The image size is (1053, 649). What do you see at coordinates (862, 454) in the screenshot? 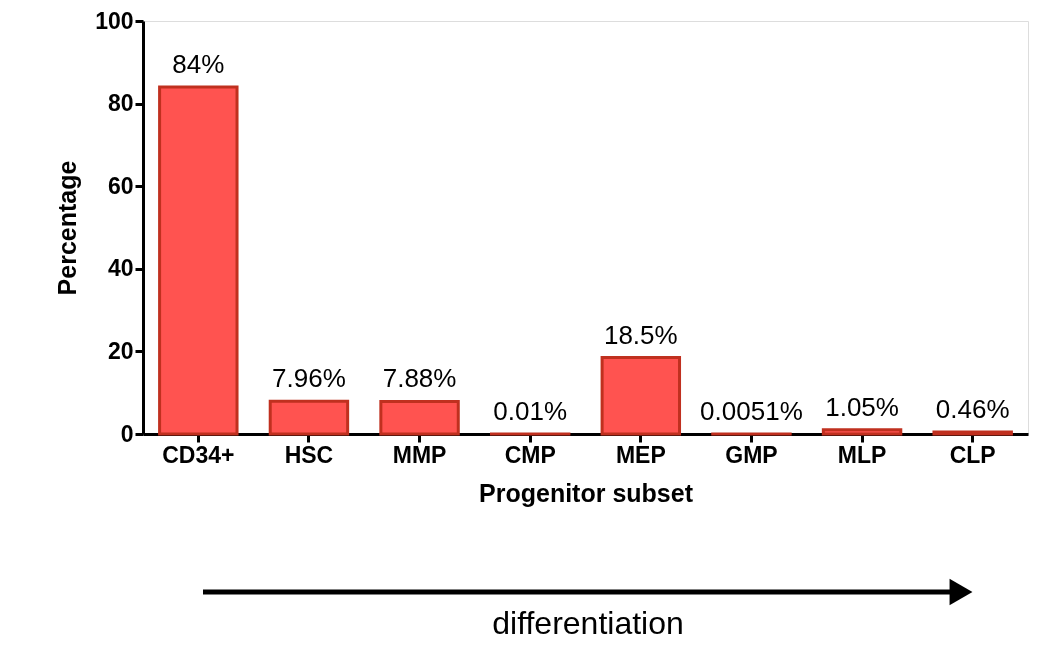
I see `x-tick-label: MLP` at bounding box center [862, 454].